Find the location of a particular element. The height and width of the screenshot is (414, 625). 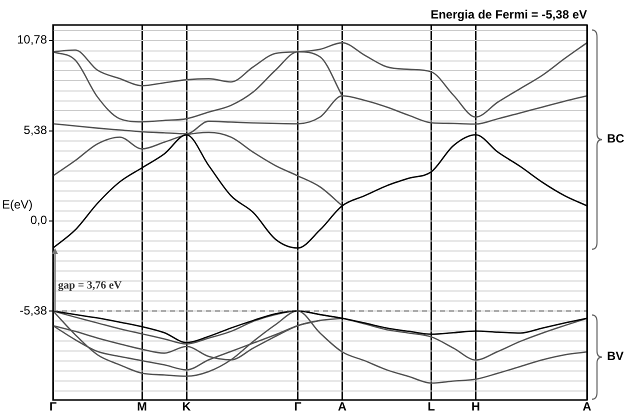

y-axis-title: E(eV) is located at coordinates (17, 204).